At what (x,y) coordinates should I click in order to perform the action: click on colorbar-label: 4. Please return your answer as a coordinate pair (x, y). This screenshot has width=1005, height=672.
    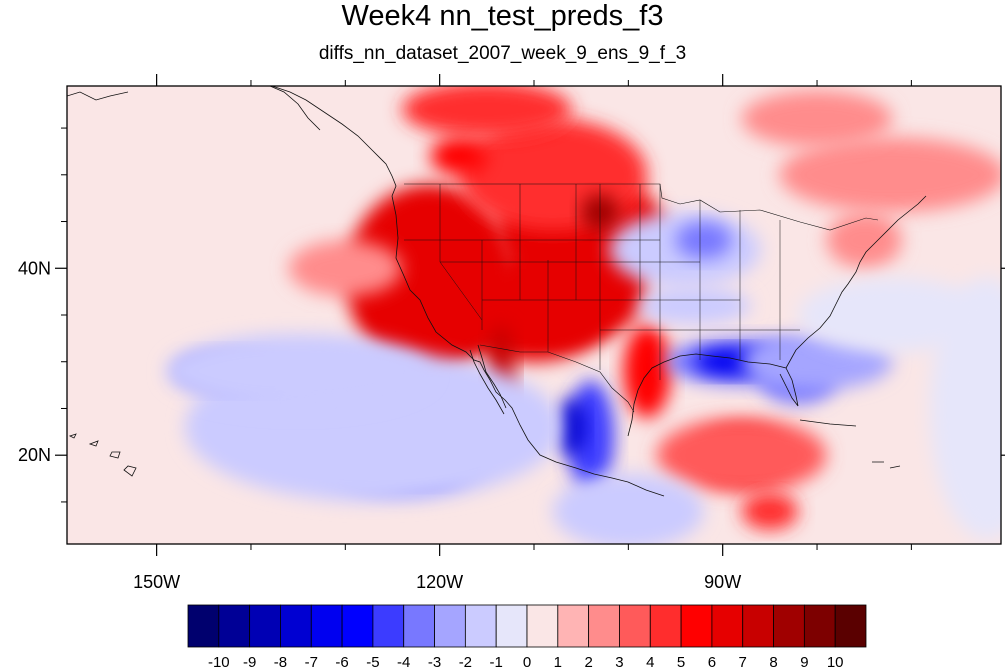
    Looking at the image, I should click on (650, 662).